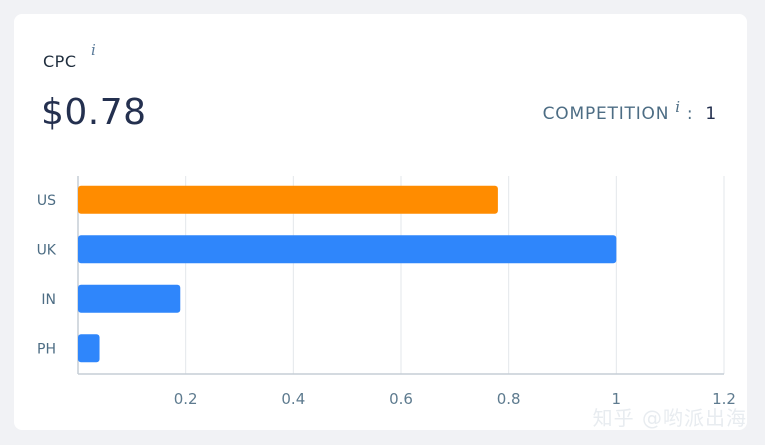  I want to click on x-tick-label: 0.2, so click(186, 399).